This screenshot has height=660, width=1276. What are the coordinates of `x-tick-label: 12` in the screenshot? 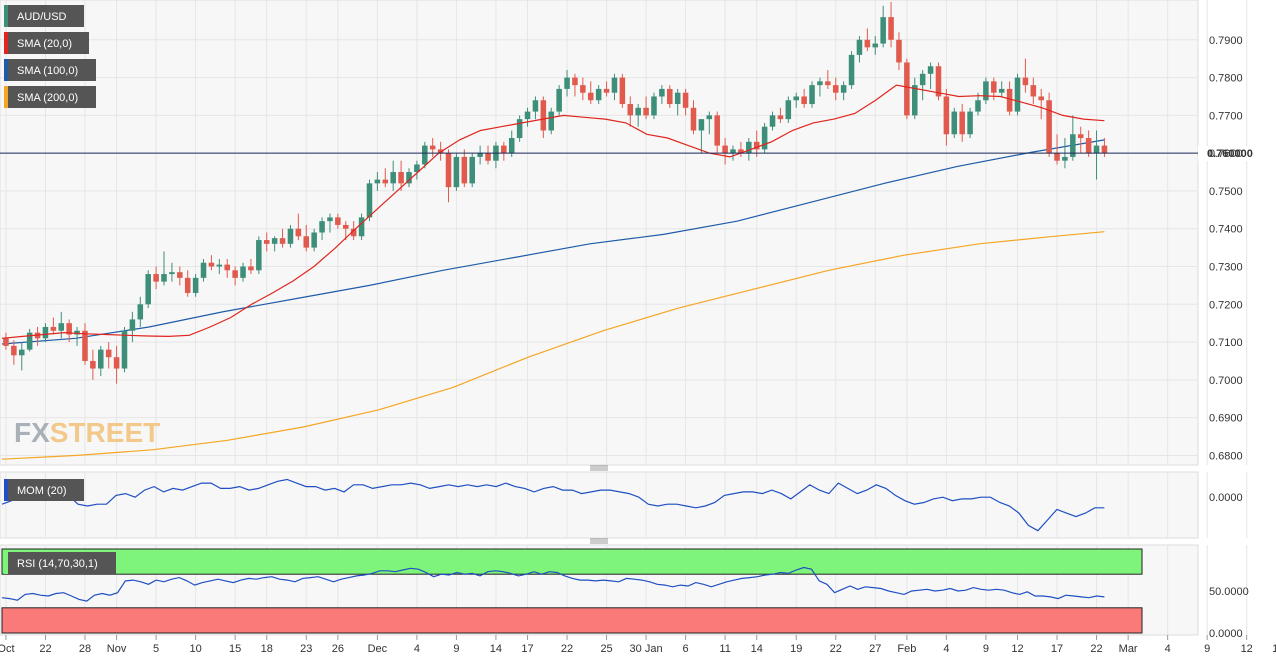 It's located at (1247, 649).